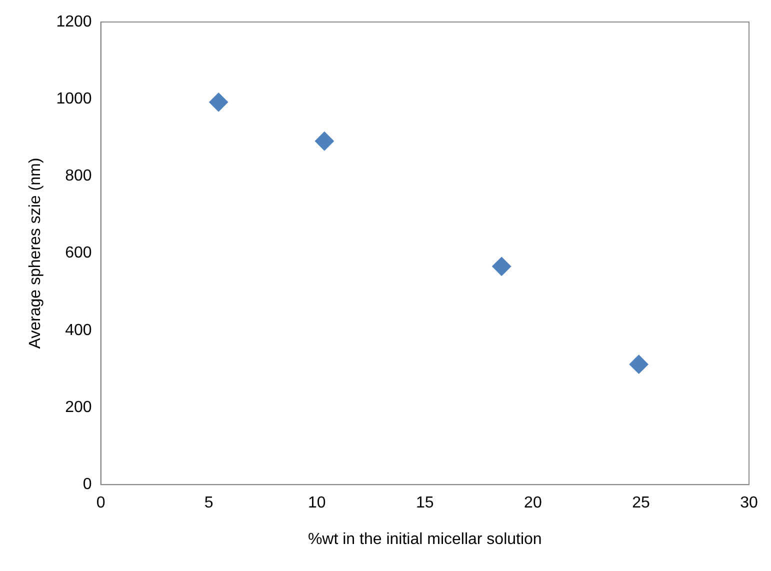 The width and height of the screenshot is (771, 571). What do you see at coordinates (749, 503) in the screenshot?
I see `x-tick-label: 30` at bounding box center [749, 503].